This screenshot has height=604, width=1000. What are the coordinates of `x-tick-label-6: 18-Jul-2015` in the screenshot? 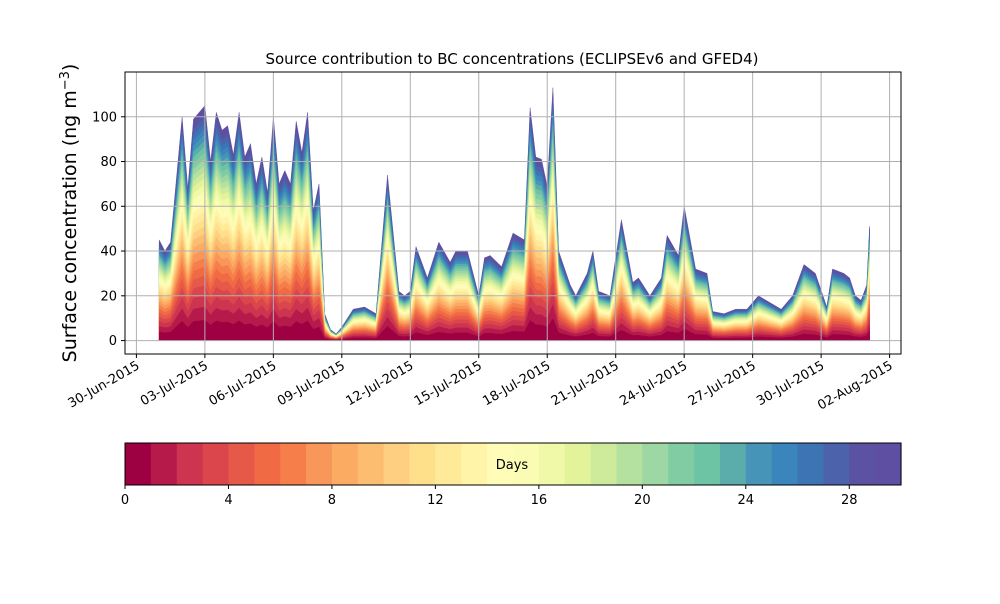 It's located at (516, 383).